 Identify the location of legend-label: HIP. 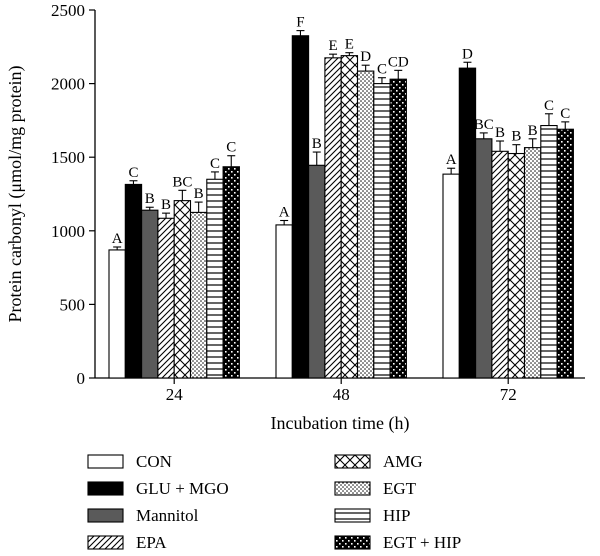
(396, 515).